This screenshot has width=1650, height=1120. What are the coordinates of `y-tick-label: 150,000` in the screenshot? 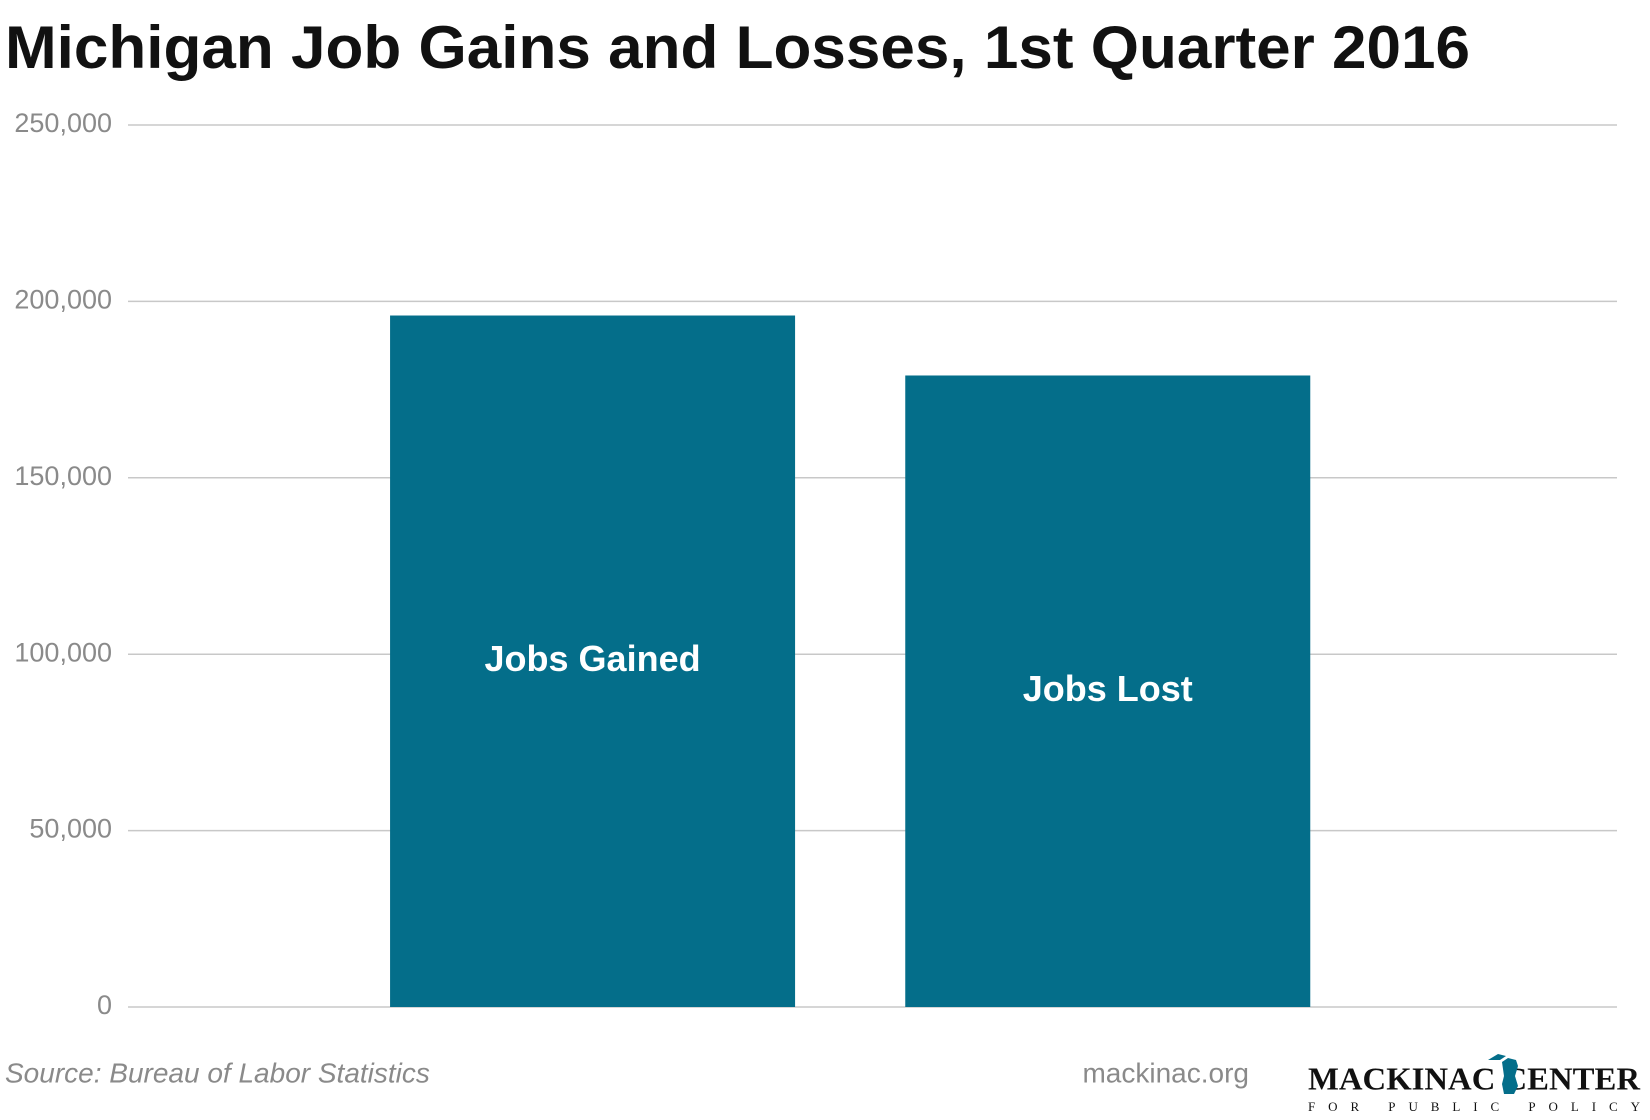 It's located at (63, 476).